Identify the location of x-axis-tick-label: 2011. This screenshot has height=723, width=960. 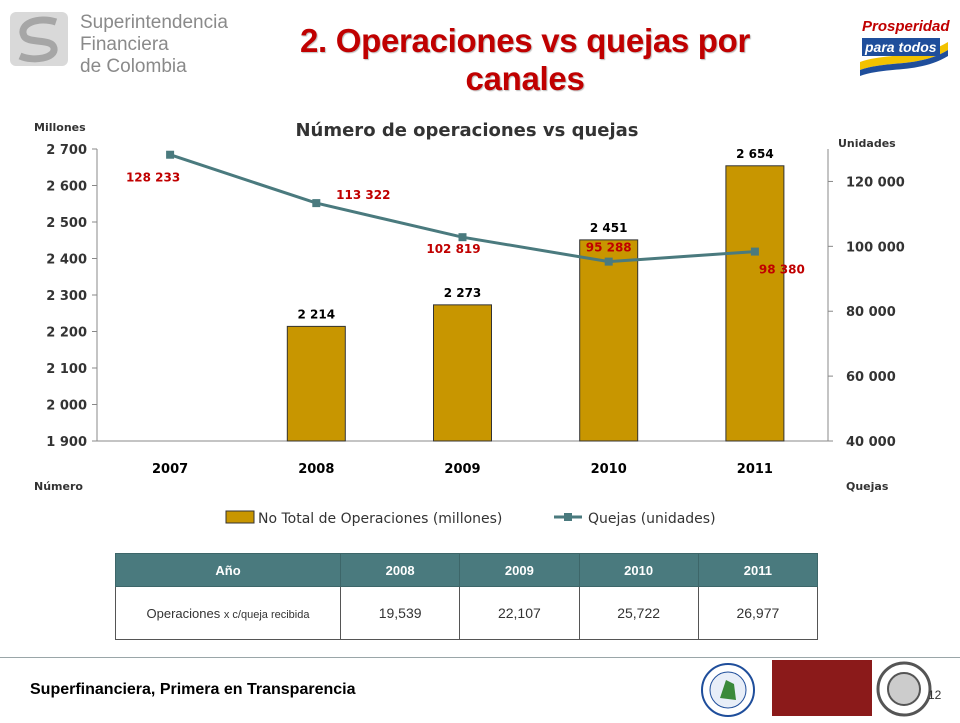
(755, 469).